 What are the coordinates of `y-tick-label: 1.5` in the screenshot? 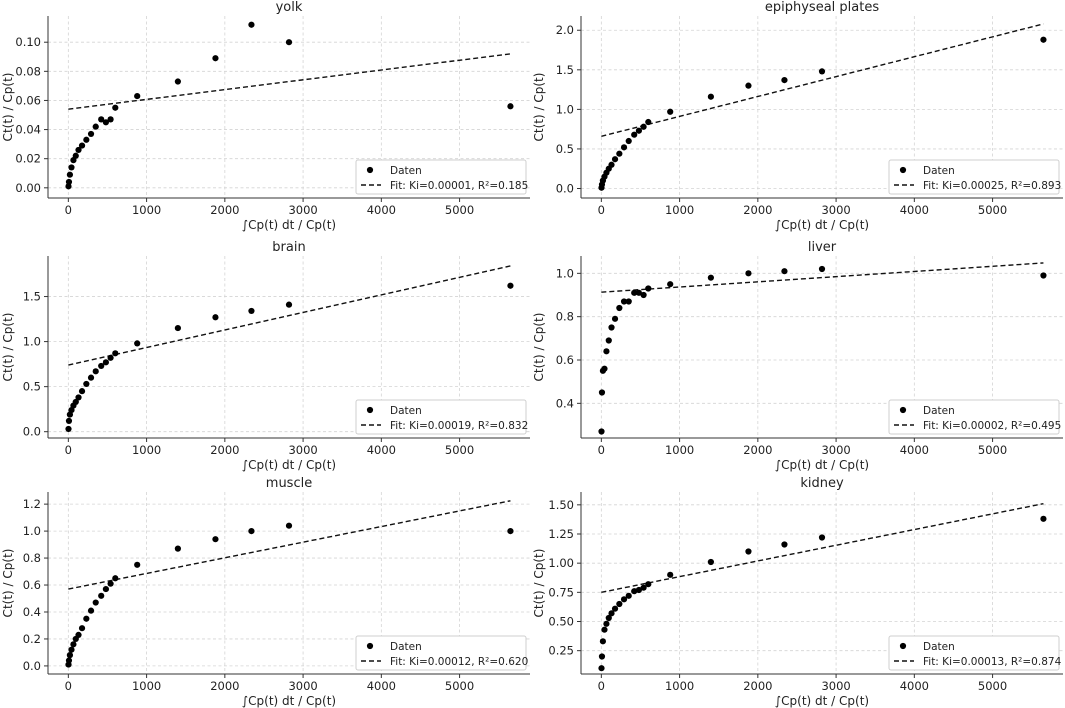 It's located at (32, 297).